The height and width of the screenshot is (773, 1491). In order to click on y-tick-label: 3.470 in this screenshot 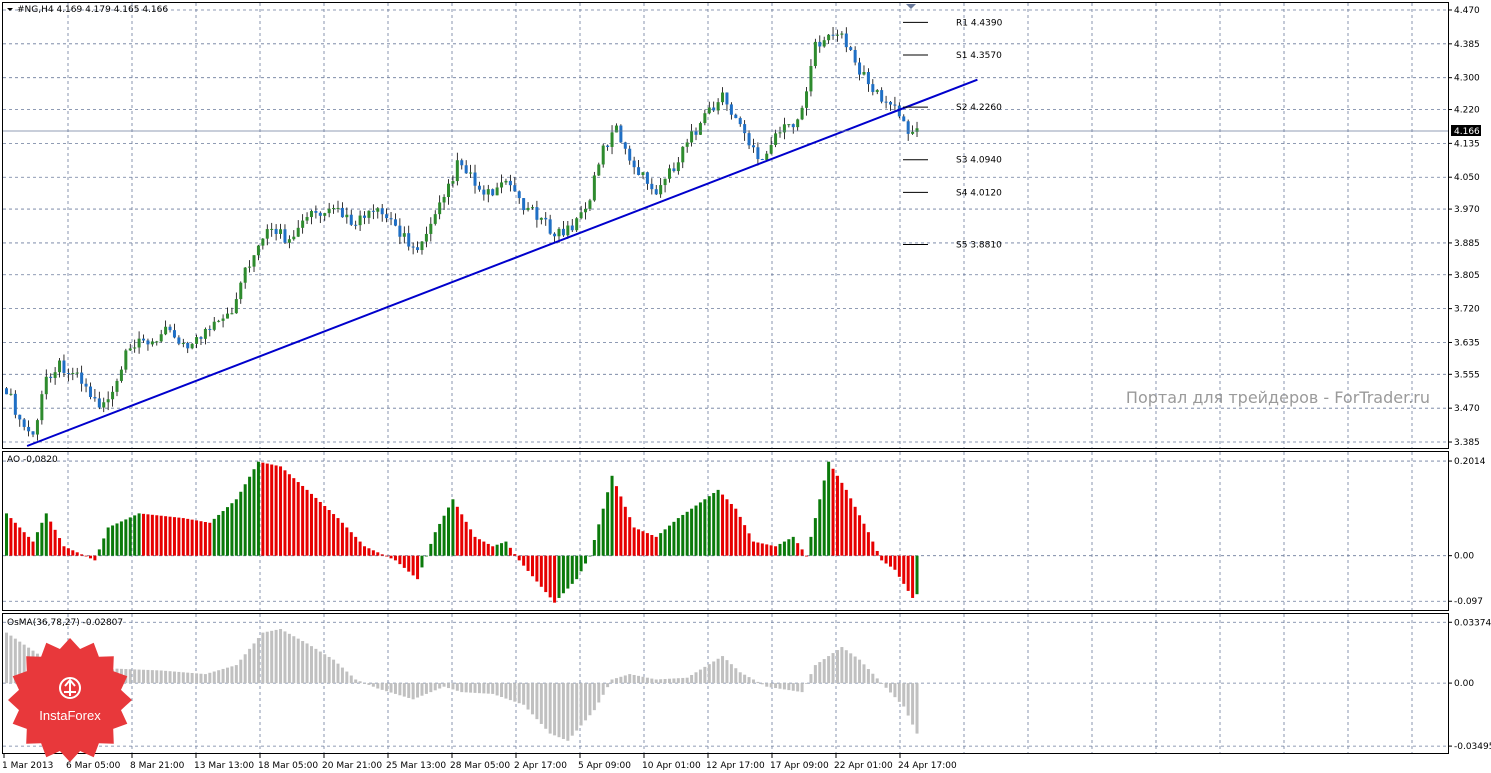, I will do `click(1467, 409)`.